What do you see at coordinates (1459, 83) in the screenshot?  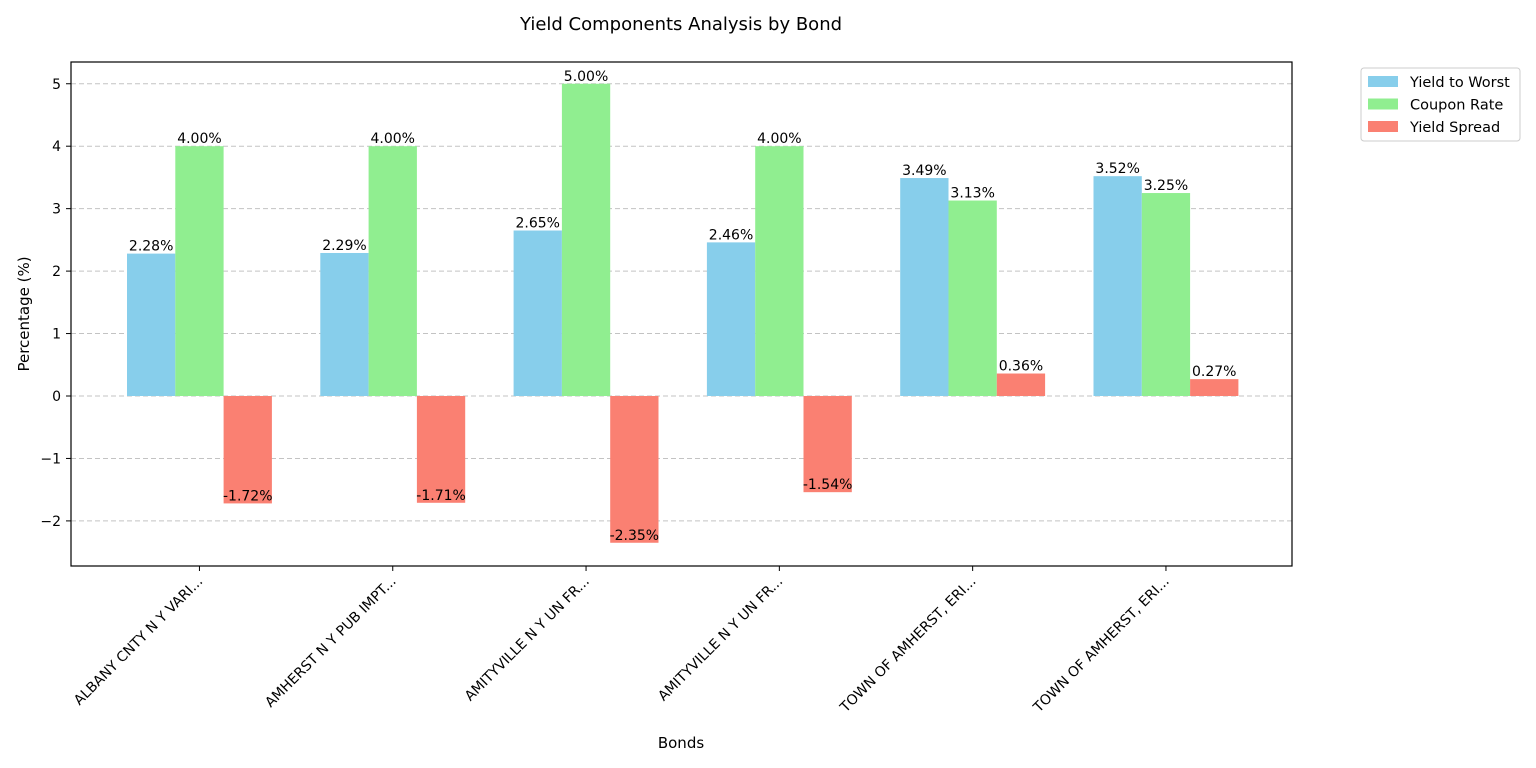 I see `legend-label: Yield to Worst` at bounding box center [1459, 83].